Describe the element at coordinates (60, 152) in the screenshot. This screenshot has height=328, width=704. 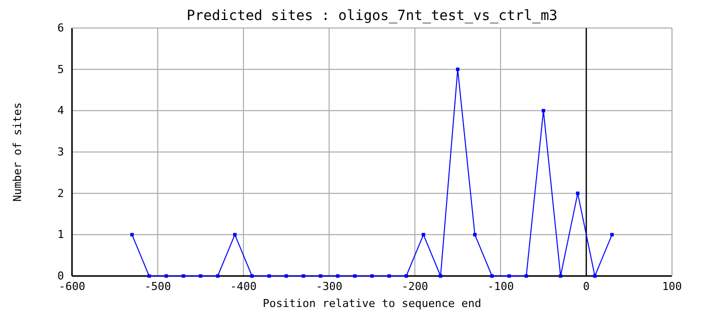
I see `y-tick-label: 3` at that location.